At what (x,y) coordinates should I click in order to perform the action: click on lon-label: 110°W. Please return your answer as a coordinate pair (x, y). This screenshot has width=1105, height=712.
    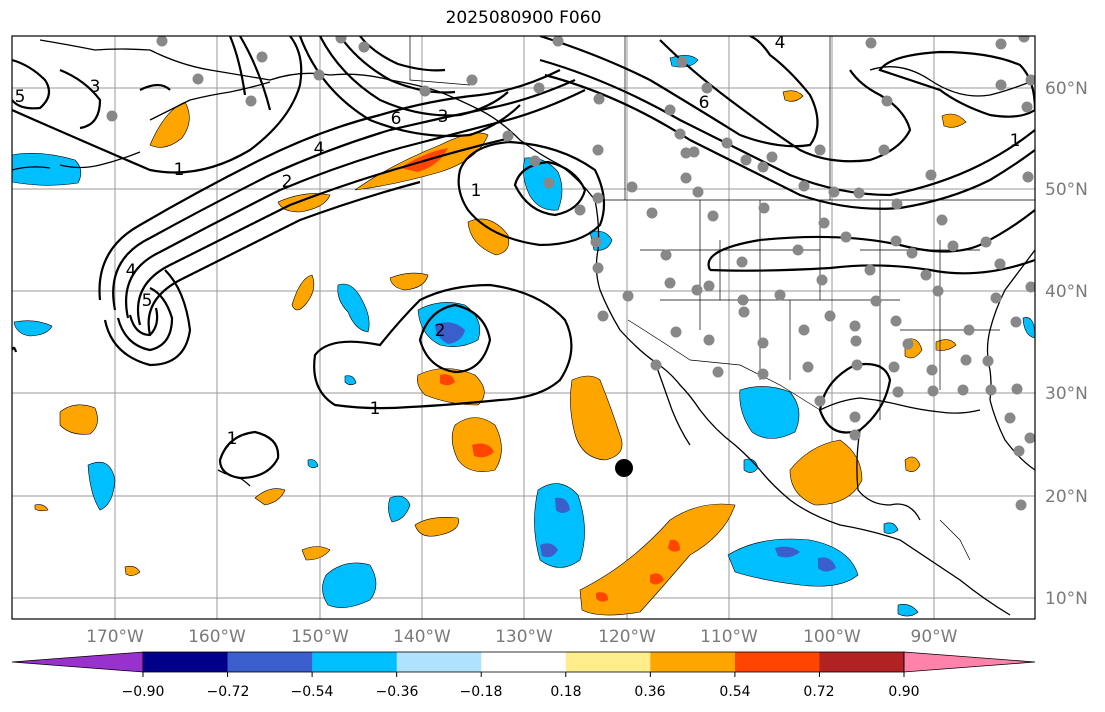
    Looking at the image, I should click on (729, 637).